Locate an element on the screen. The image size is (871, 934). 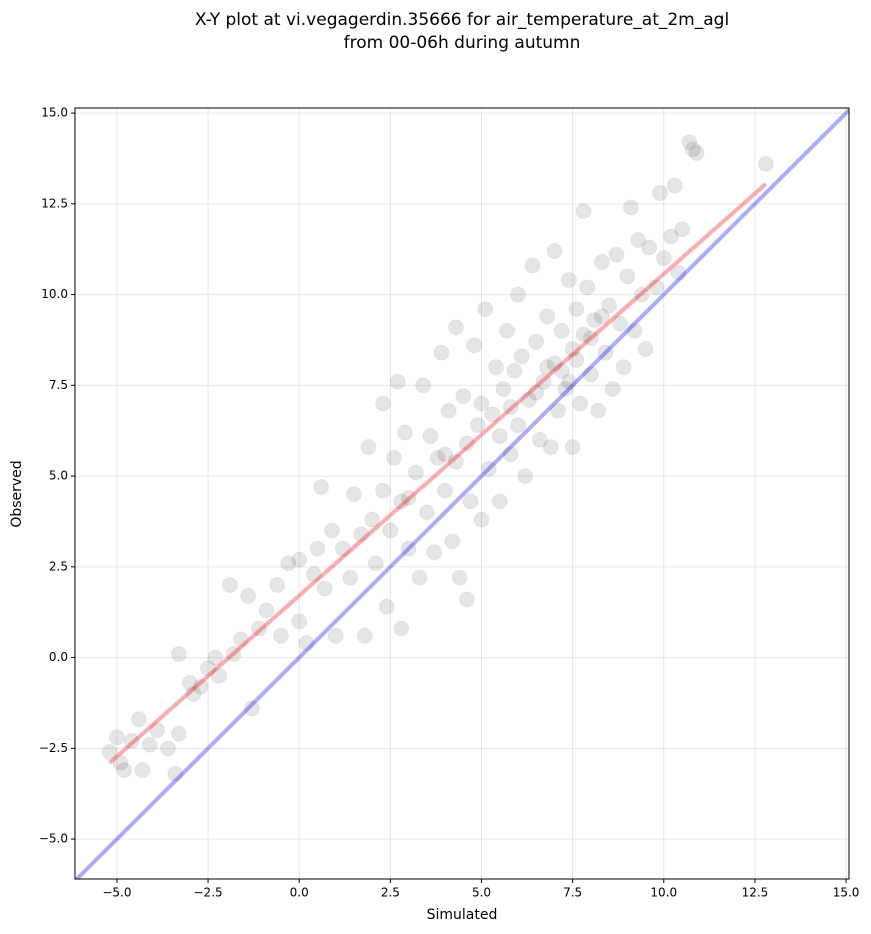
y-tick-label: 2.5 is located at coordinates (58, 566).